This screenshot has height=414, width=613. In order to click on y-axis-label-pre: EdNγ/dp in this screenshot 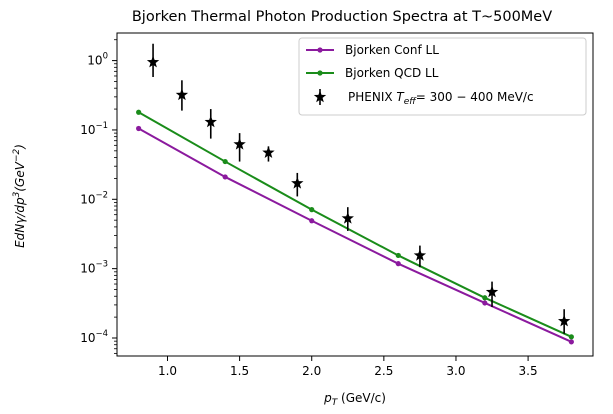, I will do `click(20, 222)`.